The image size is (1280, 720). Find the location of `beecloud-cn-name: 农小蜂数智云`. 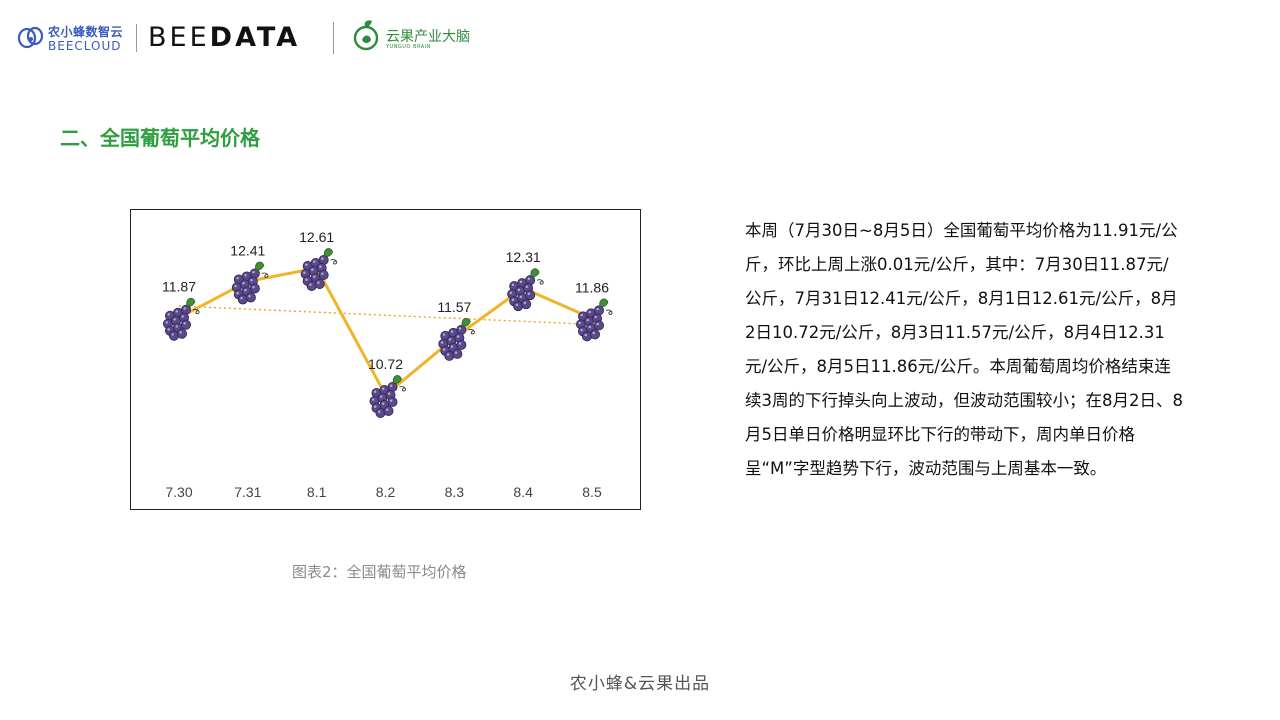

beecloud-cn-name: 农小蜂数智云 is located at coordinates (86, 32).